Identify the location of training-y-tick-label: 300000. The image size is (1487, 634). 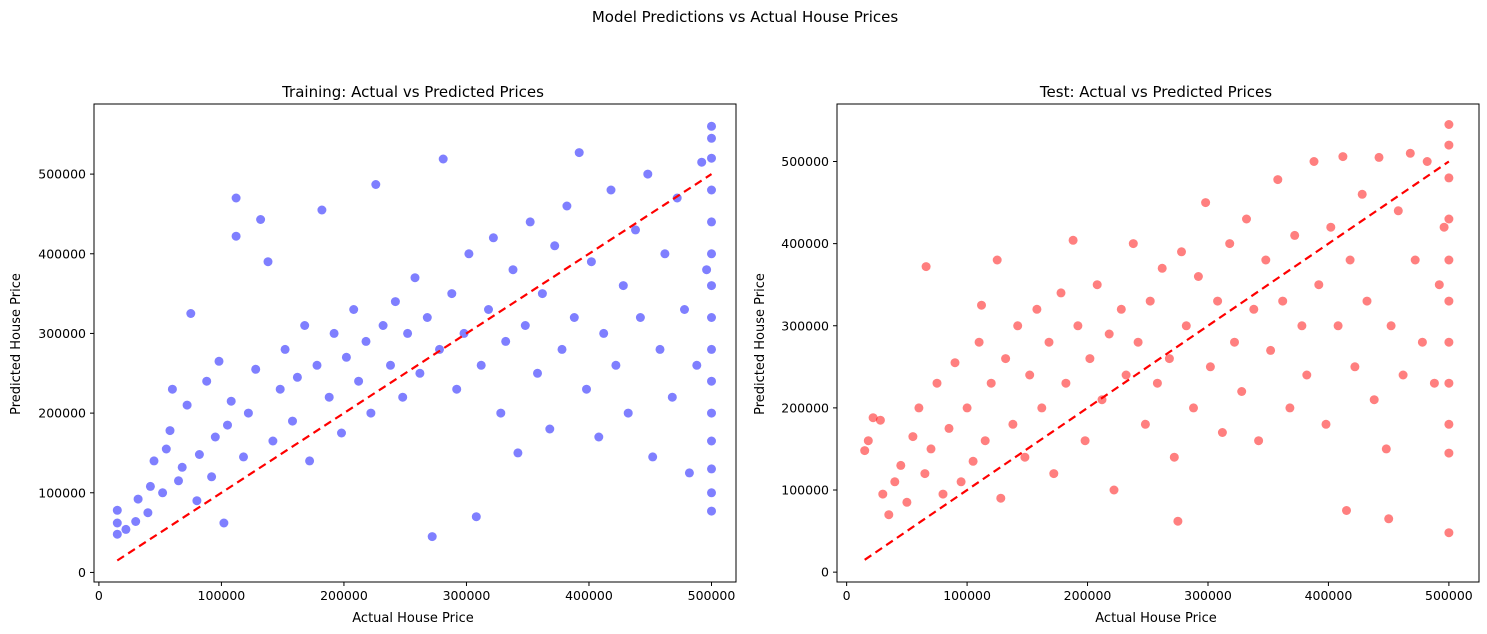
(62, 333).